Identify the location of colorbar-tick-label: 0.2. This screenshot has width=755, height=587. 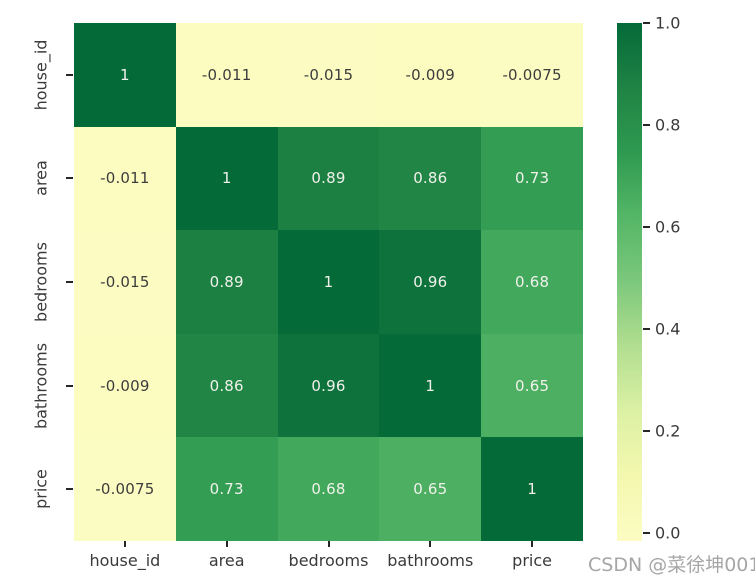
(668, 431).